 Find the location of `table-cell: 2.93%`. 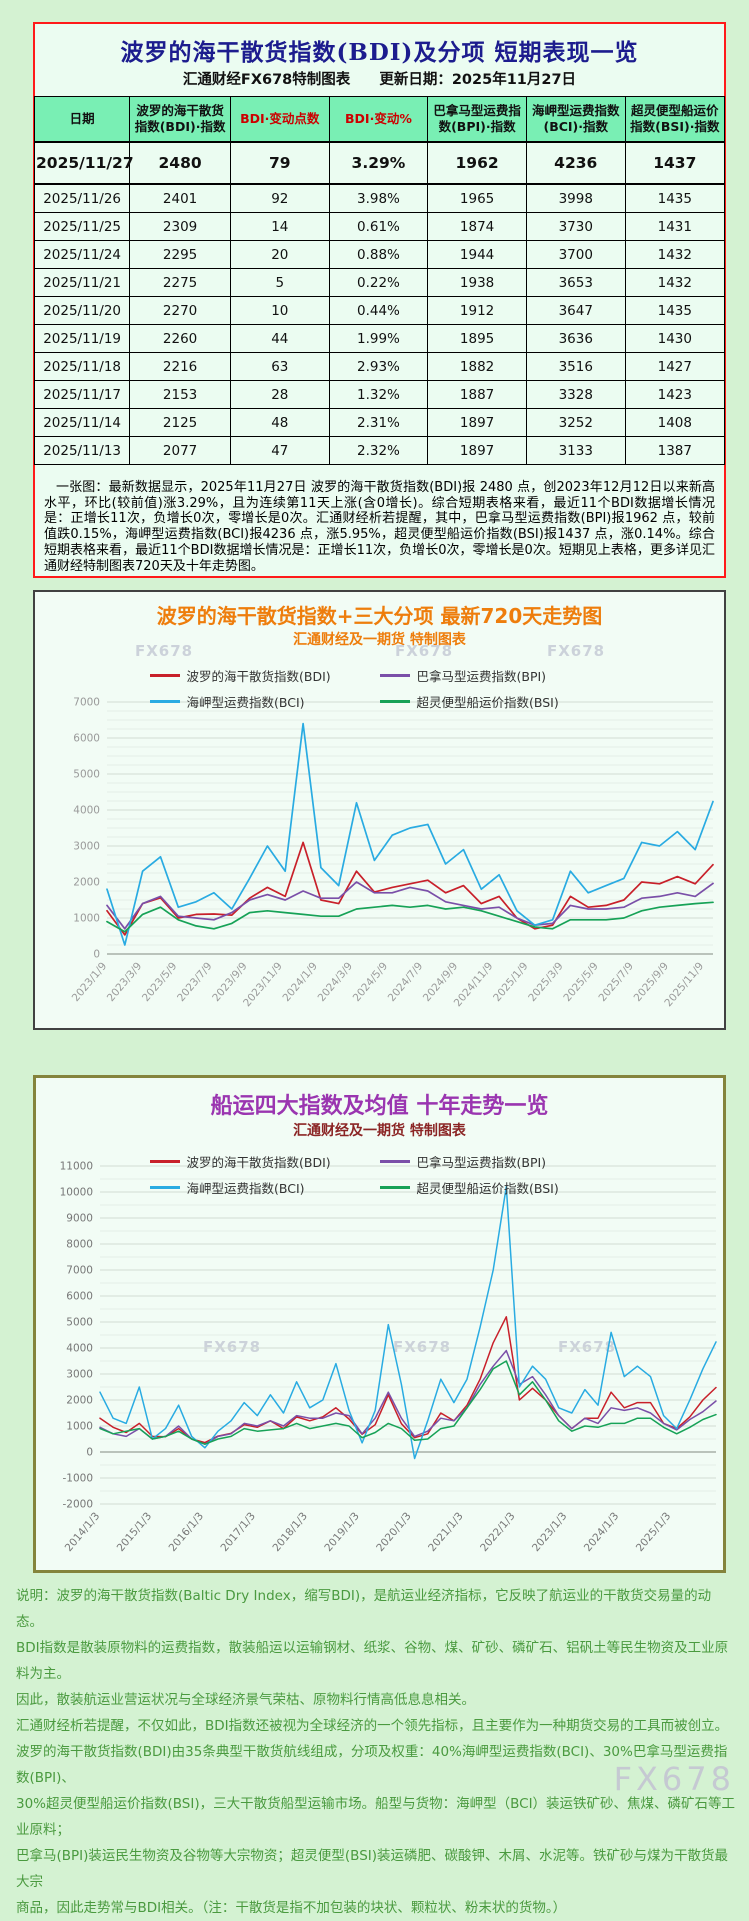

table-cell: 2.93% is located at coordinates (378, 366).